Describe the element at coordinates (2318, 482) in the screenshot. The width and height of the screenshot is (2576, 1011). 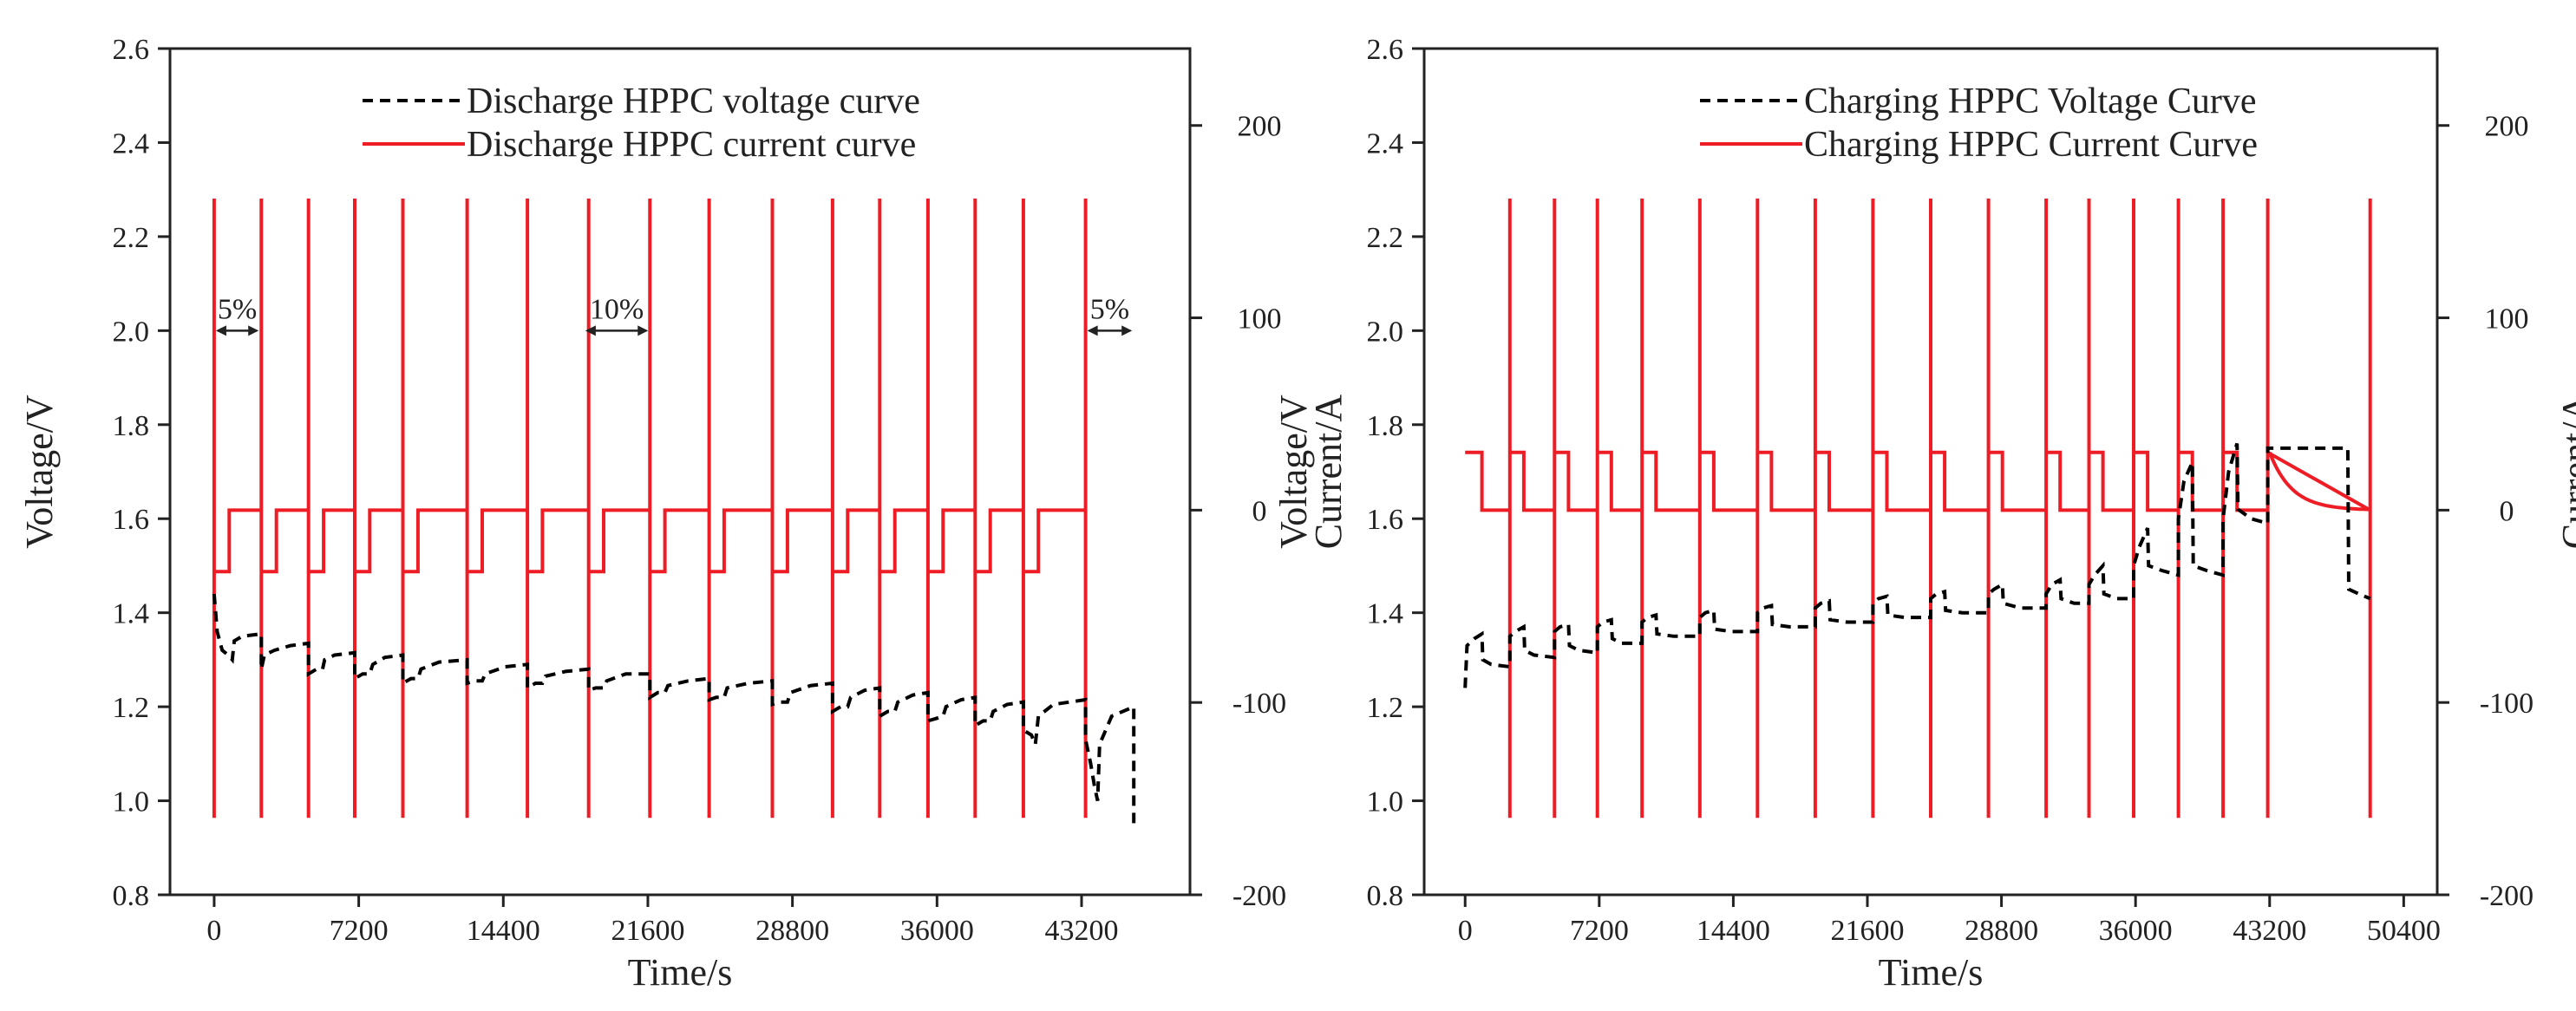
I see `current-relaxation-tail` at that location.